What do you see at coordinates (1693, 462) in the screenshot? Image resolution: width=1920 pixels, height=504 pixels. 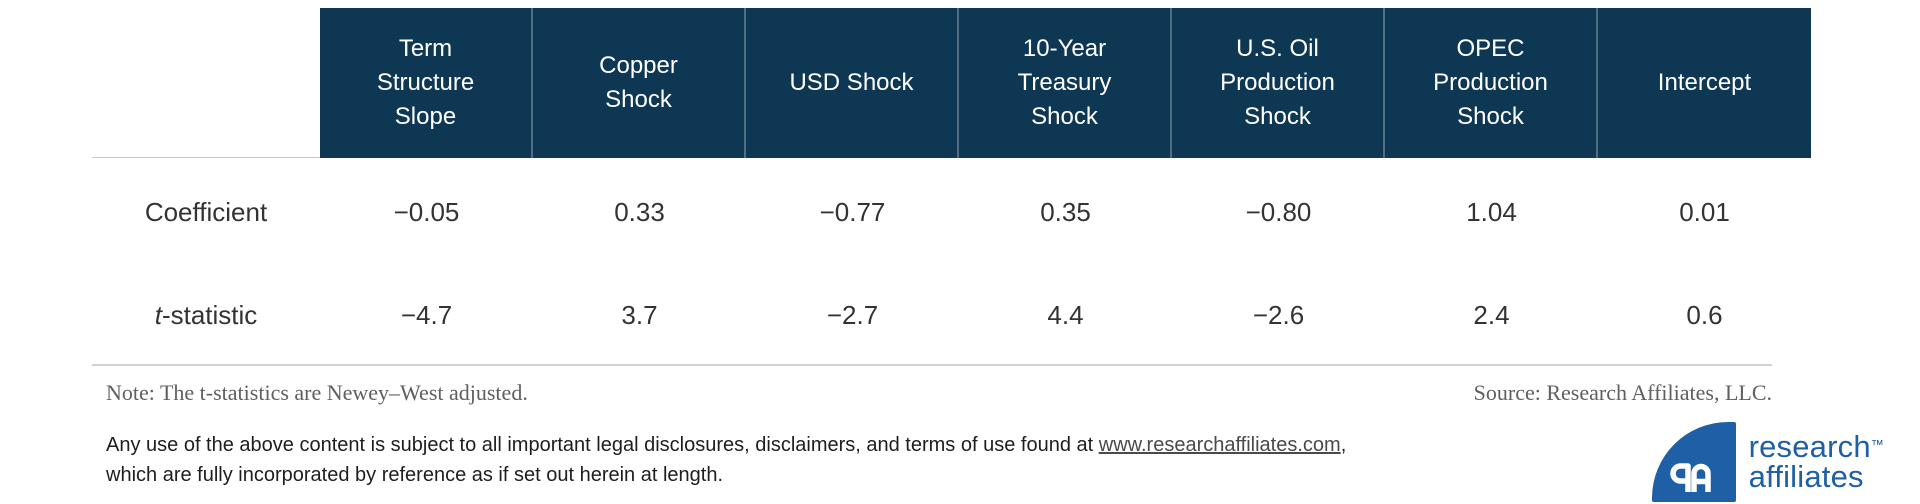 I see `ra-logo-mark-icon` at bounding box center [1693, 462].